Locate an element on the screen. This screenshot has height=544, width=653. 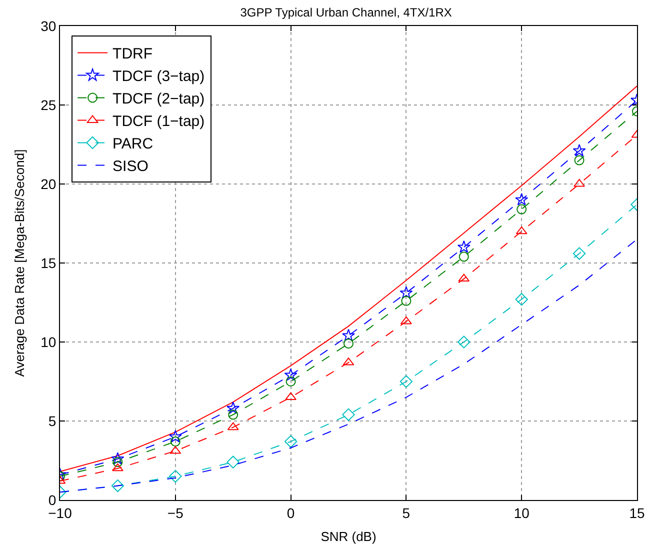
x-tick-label: 10 is located at coordinates (522, 512).